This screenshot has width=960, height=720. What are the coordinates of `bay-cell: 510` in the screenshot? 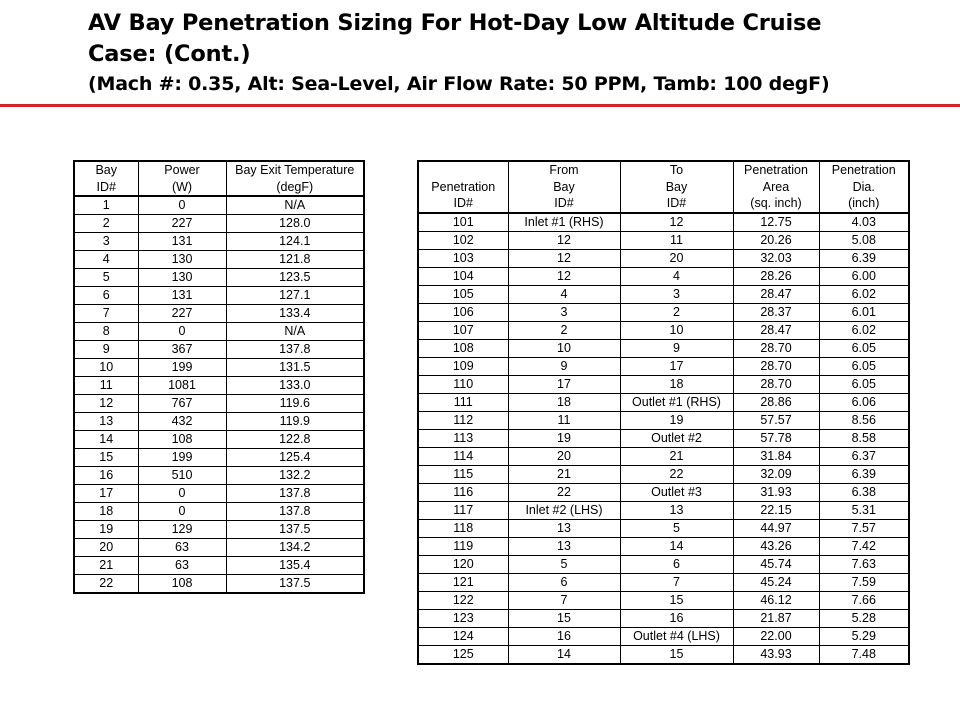 It's located at (182, 475).